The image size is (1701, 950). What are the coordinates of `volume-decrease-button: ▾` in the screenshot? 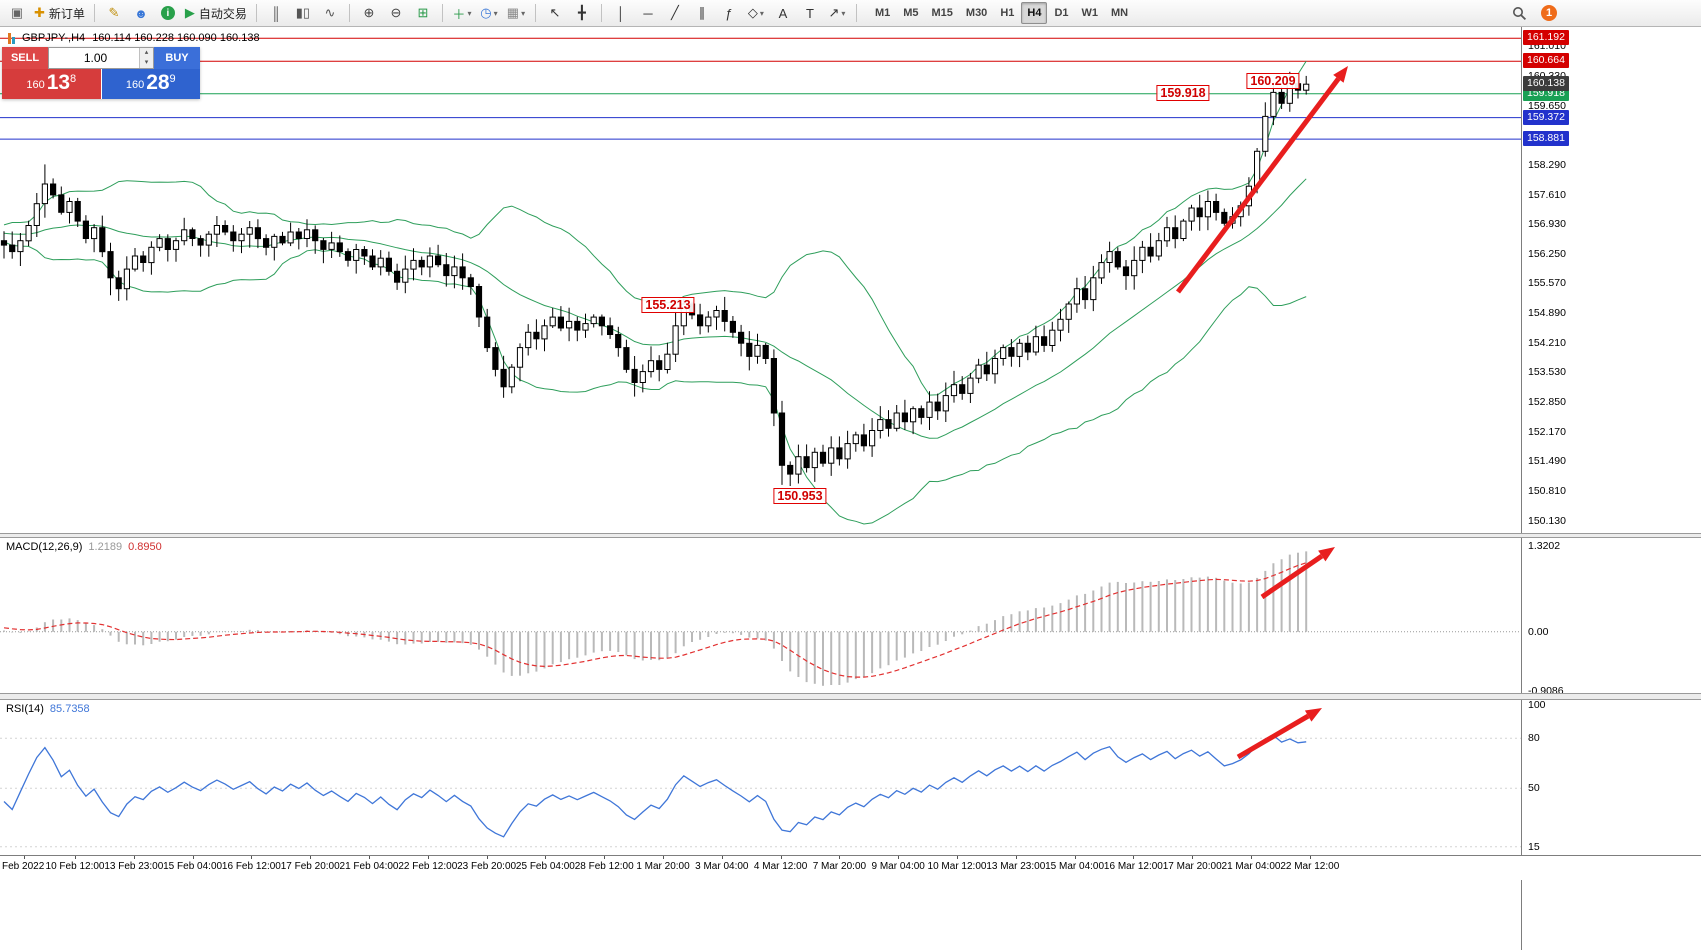 It's located at (146, 63).